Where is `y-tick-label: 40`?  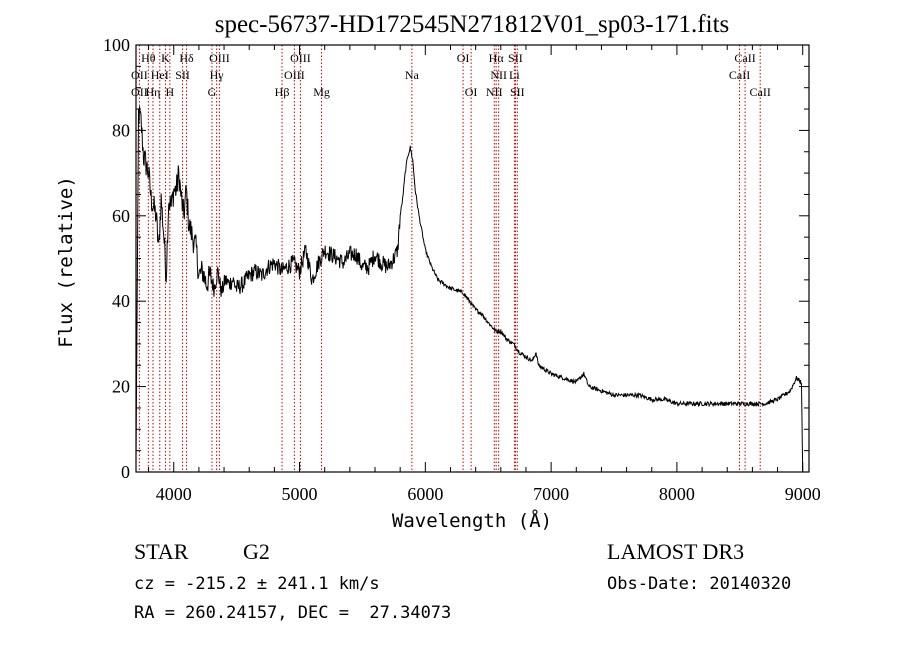
y-tick-label: 40 is located at coordinates (121, 301).